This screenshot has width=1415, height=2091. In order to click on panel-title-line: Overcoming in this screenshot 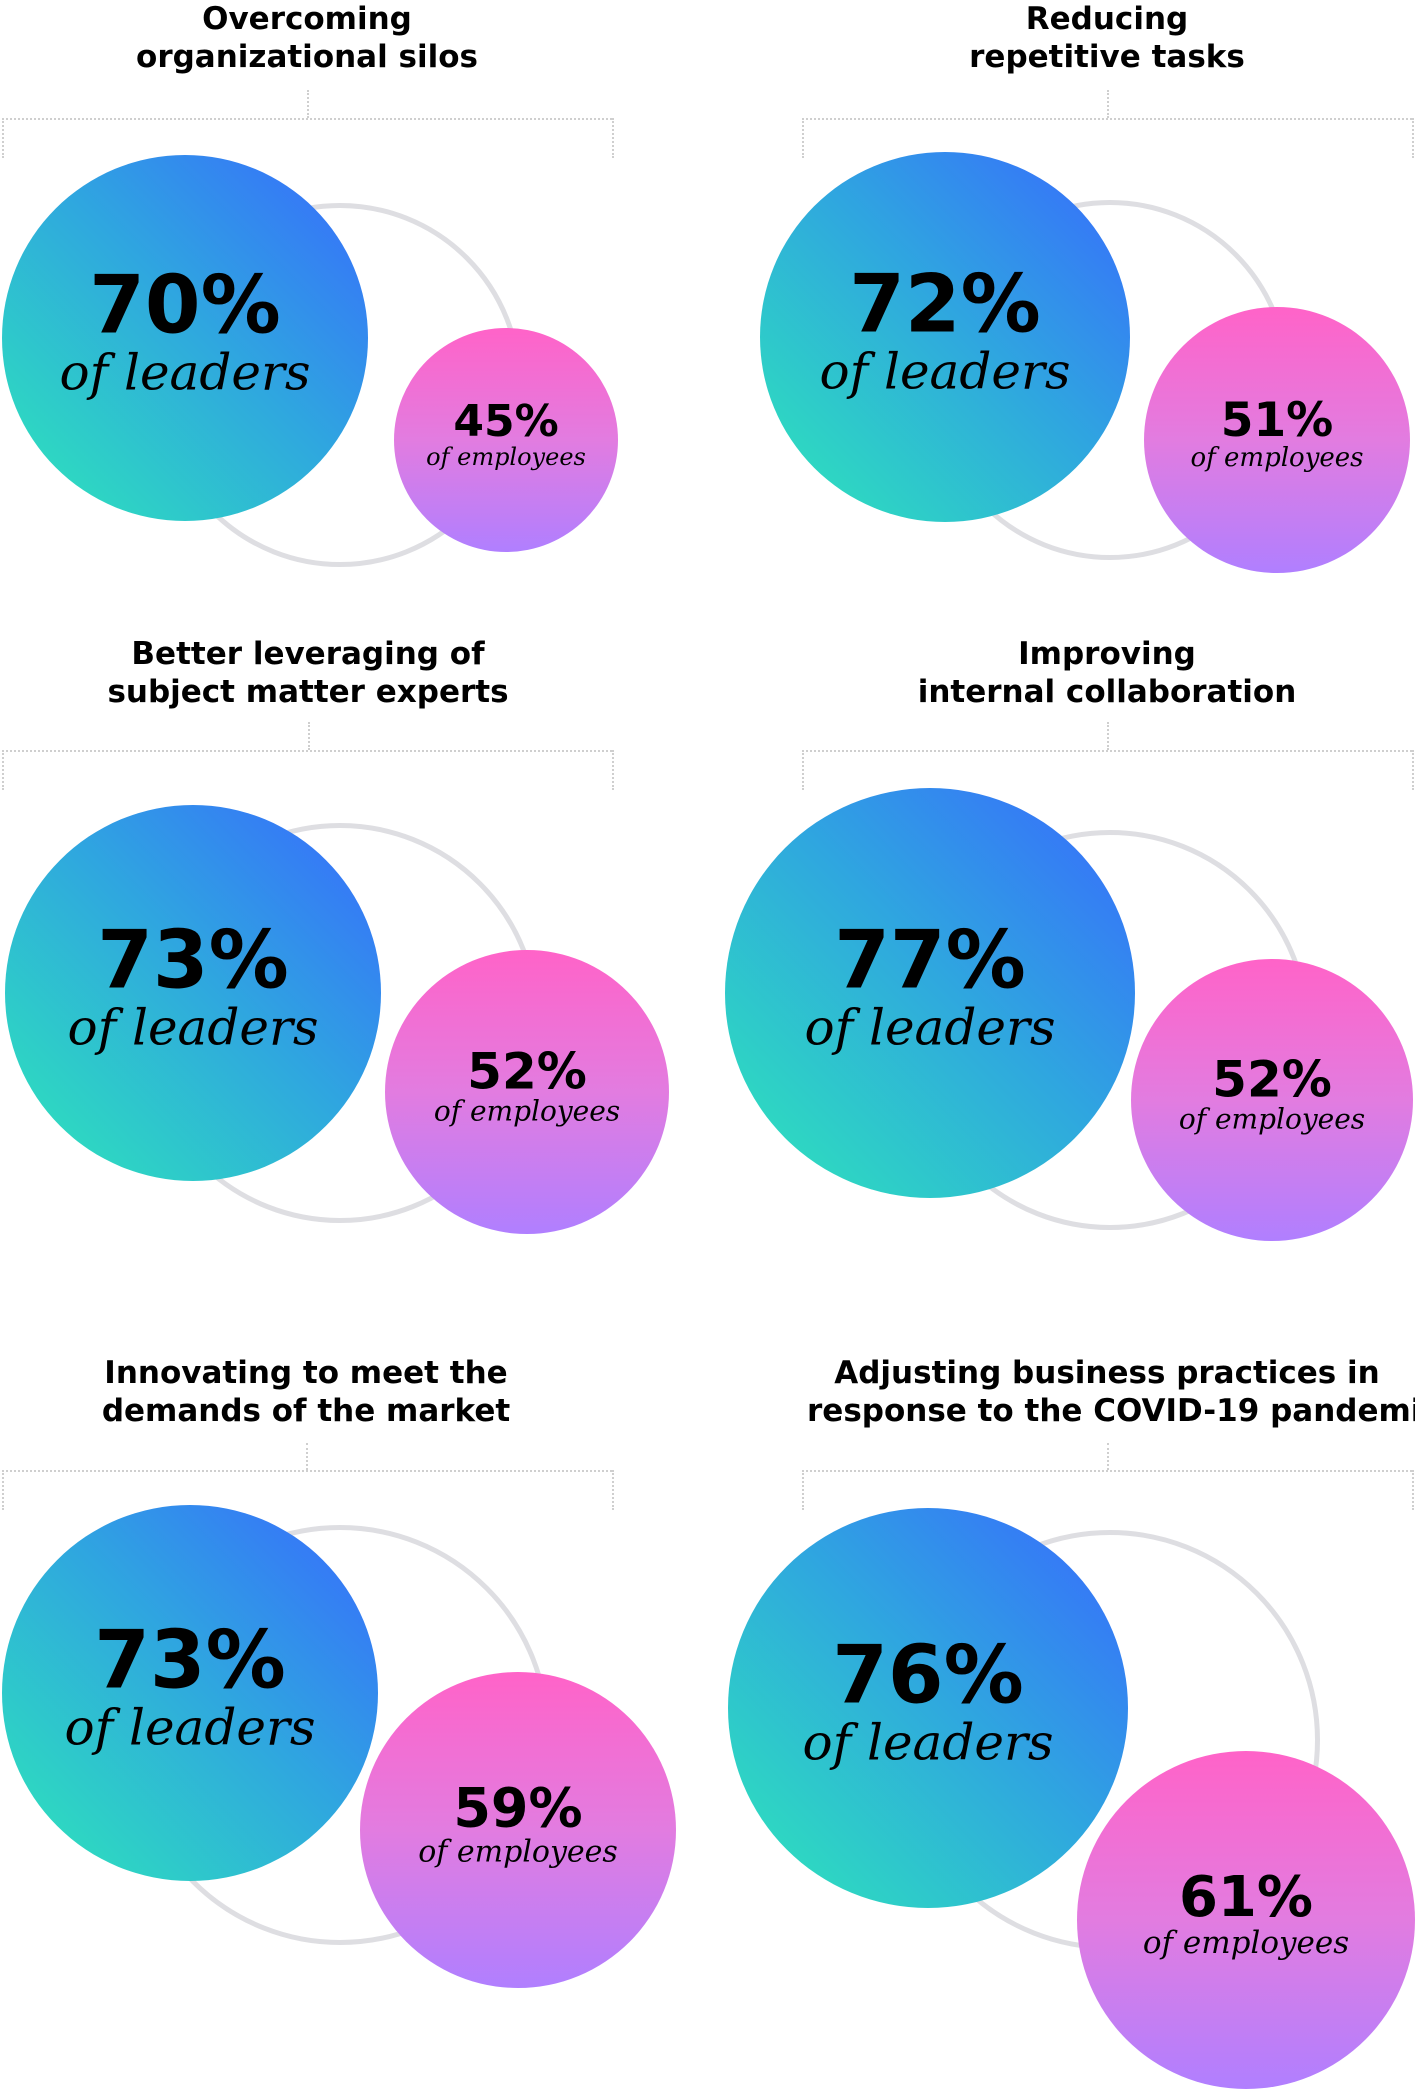, I will do `click(307, 19)`.